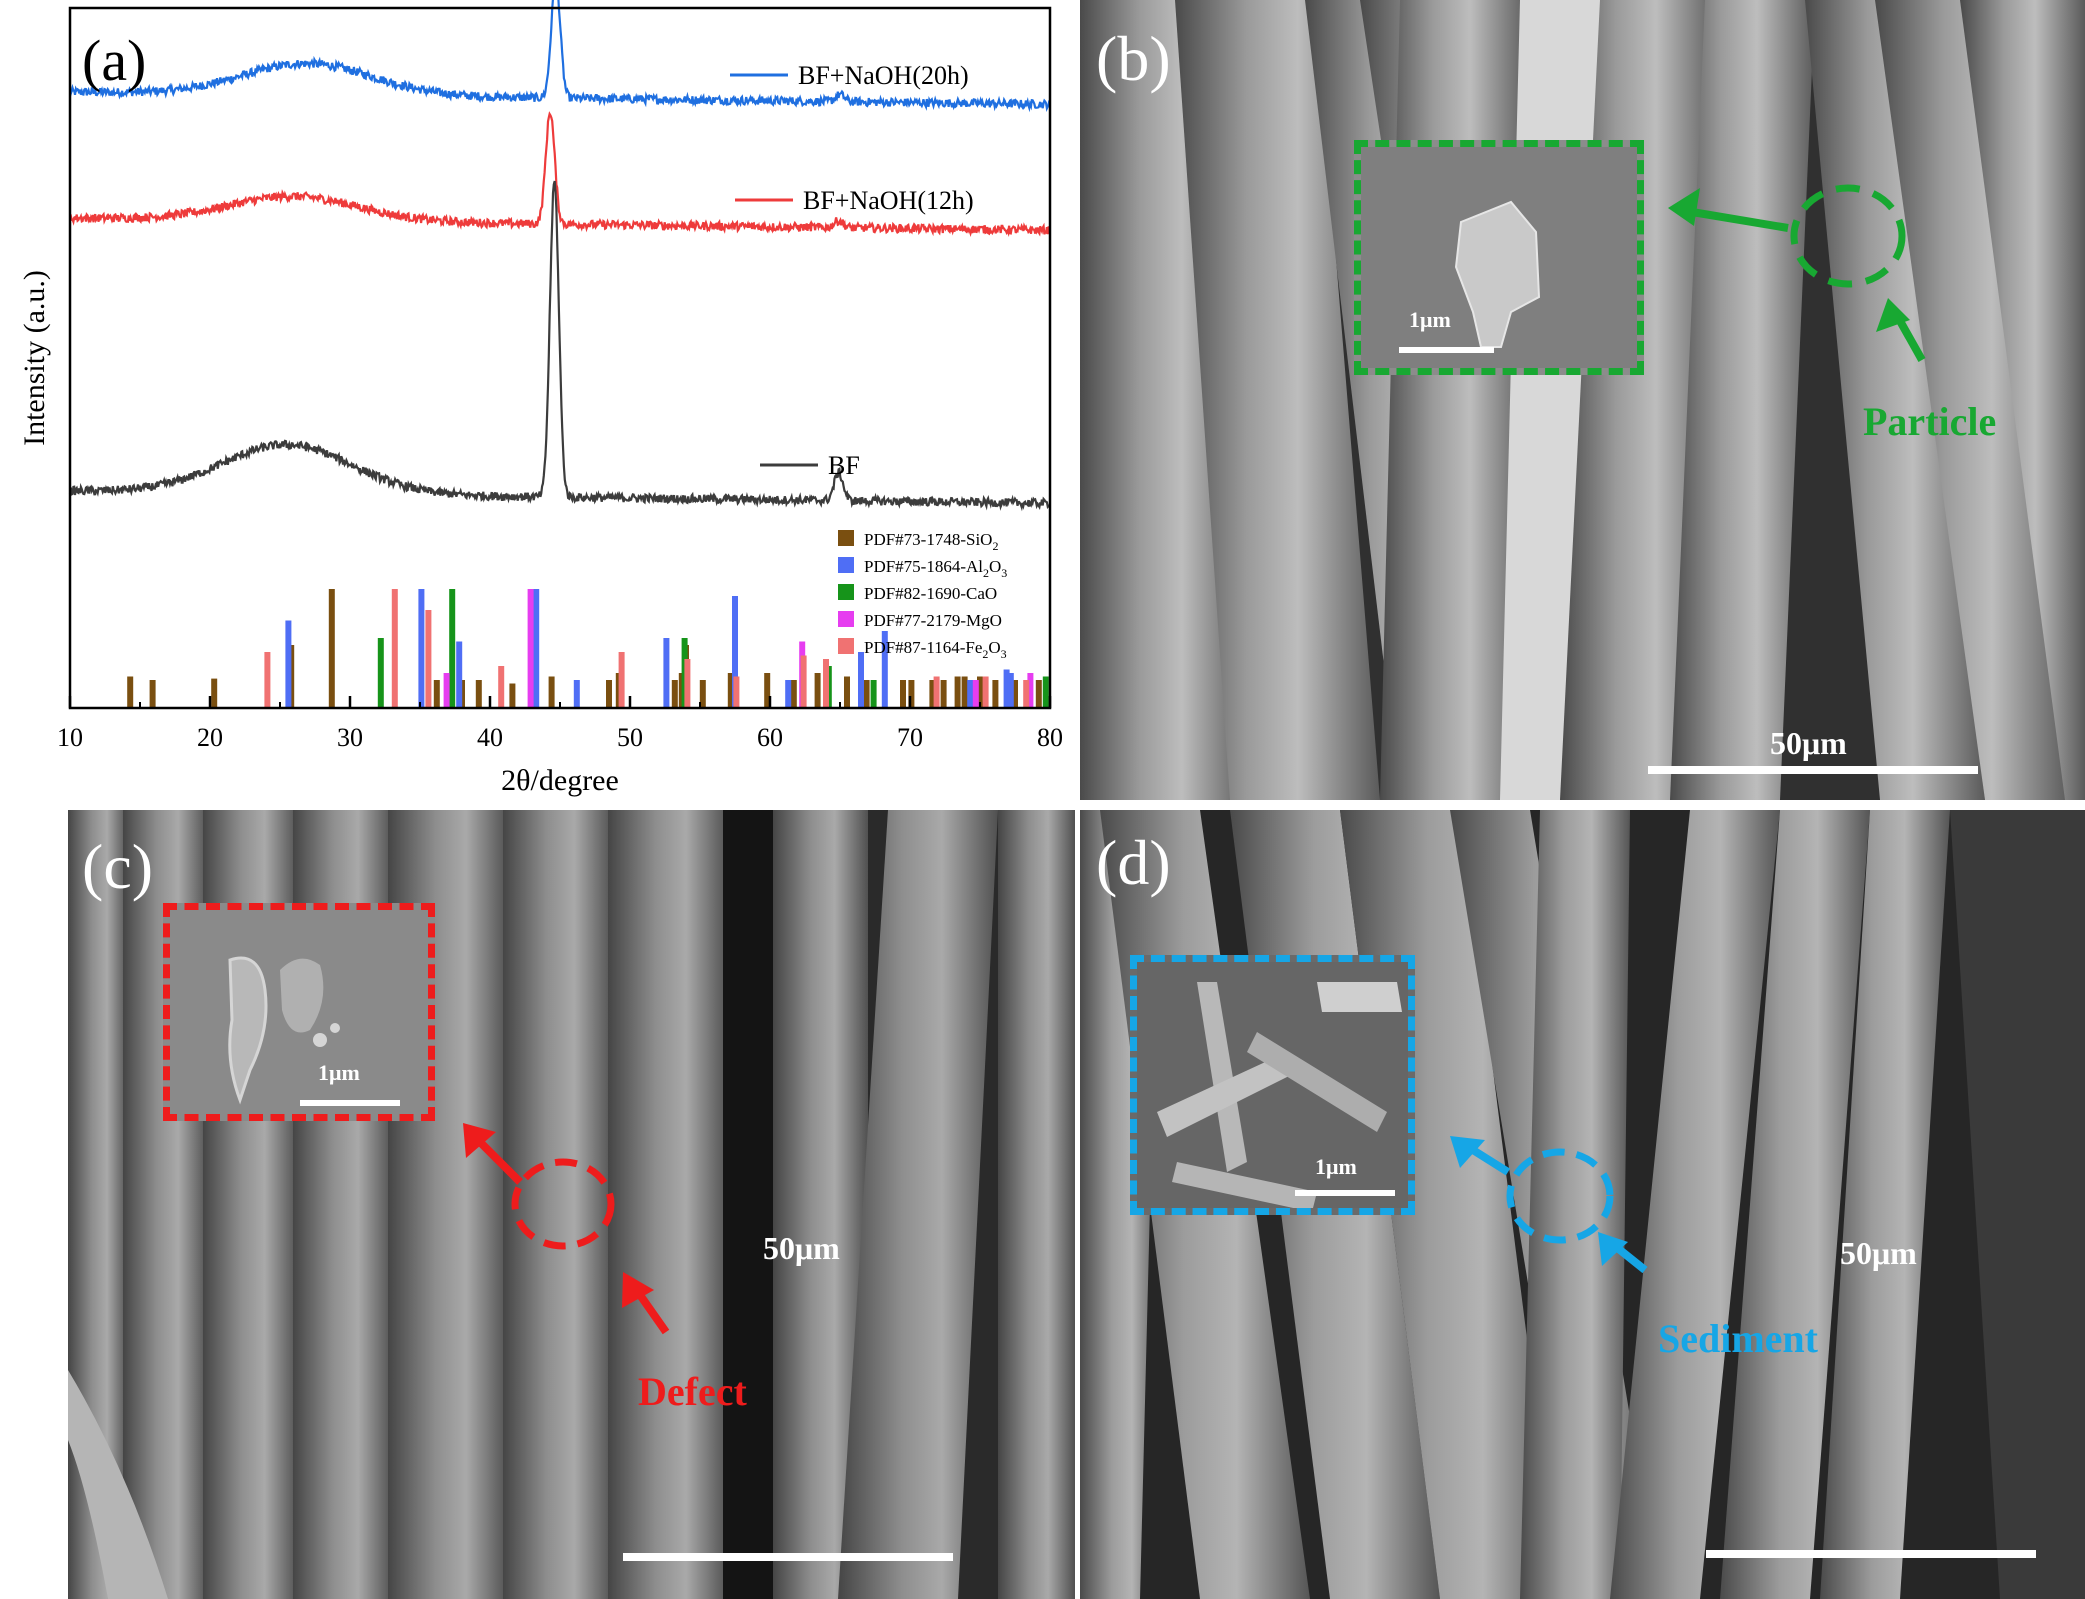 The width and height of the screenshot is (2085, 1599). Describe the element at coordinates (1613, 1249) in the screenshot. I see `arrow-head-circle-d` at that location.